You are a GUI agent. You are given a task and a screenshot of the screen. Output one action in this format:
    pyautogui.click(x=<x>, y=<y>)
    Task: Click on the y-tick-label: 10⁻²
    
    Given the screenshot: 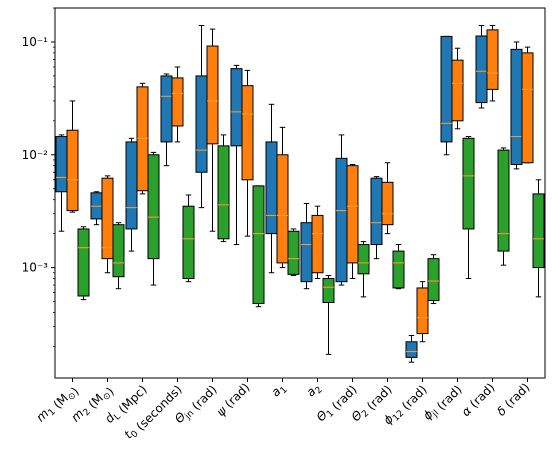 What is the action you would take?
    pyautogui.click(x=35, y=155)
    